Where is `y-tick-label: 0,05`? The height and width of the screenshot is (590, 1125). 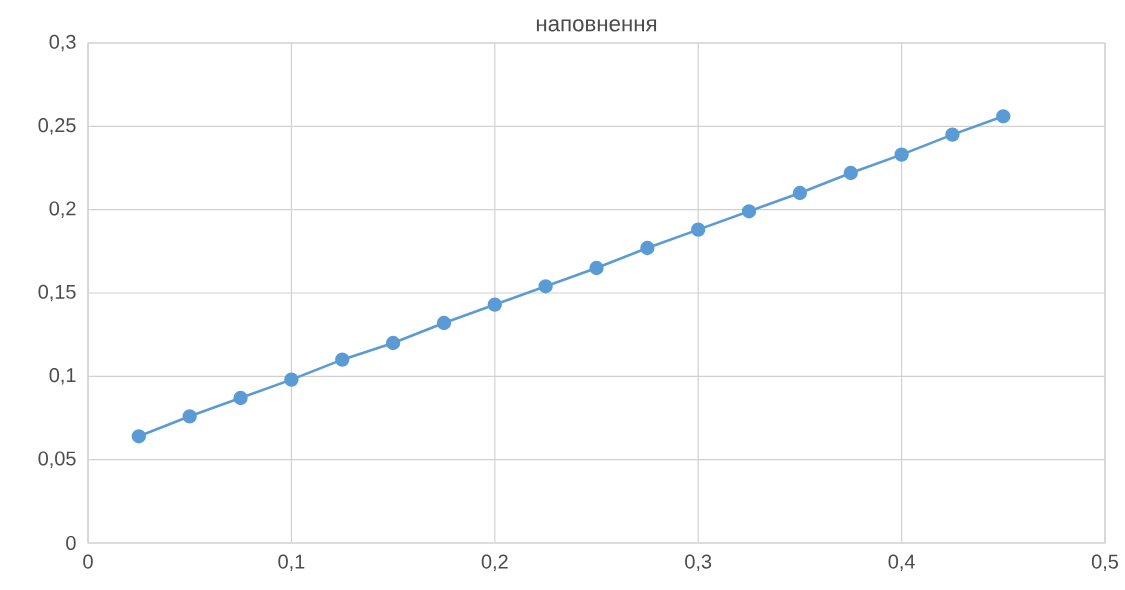 y-tick-label: 0,05 is located at coordinates (57, 459).